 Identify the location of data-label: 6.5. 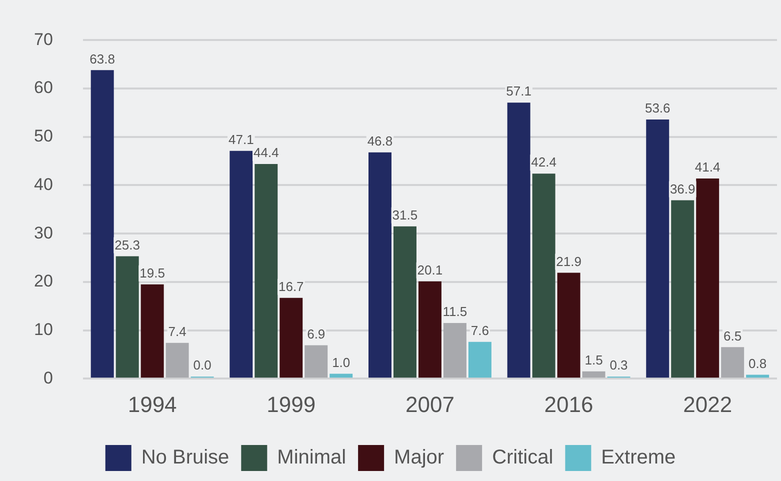
(733, 336).